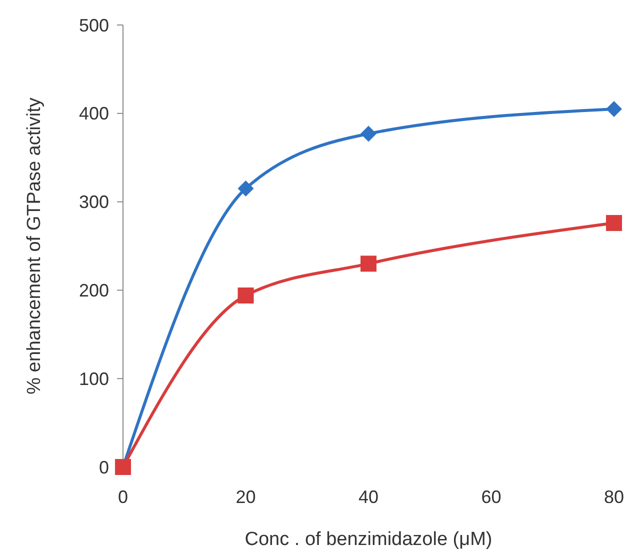 The height and width of the screenshot is (553, 628). I want to click on y-tick-label: 300, so click(93, 202).